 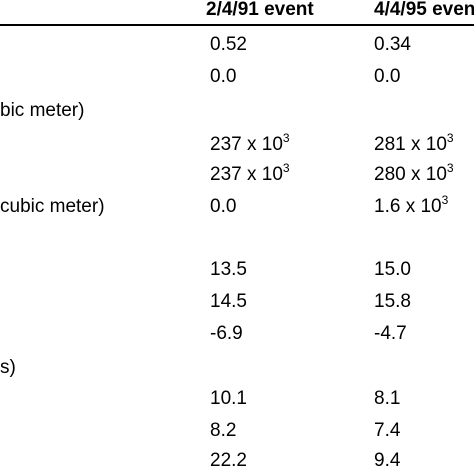 What do you see at coordinates (223, 430) in the screenshot?
I see `cell-r11-c1: 8.2` at bounding box center [223, 430].